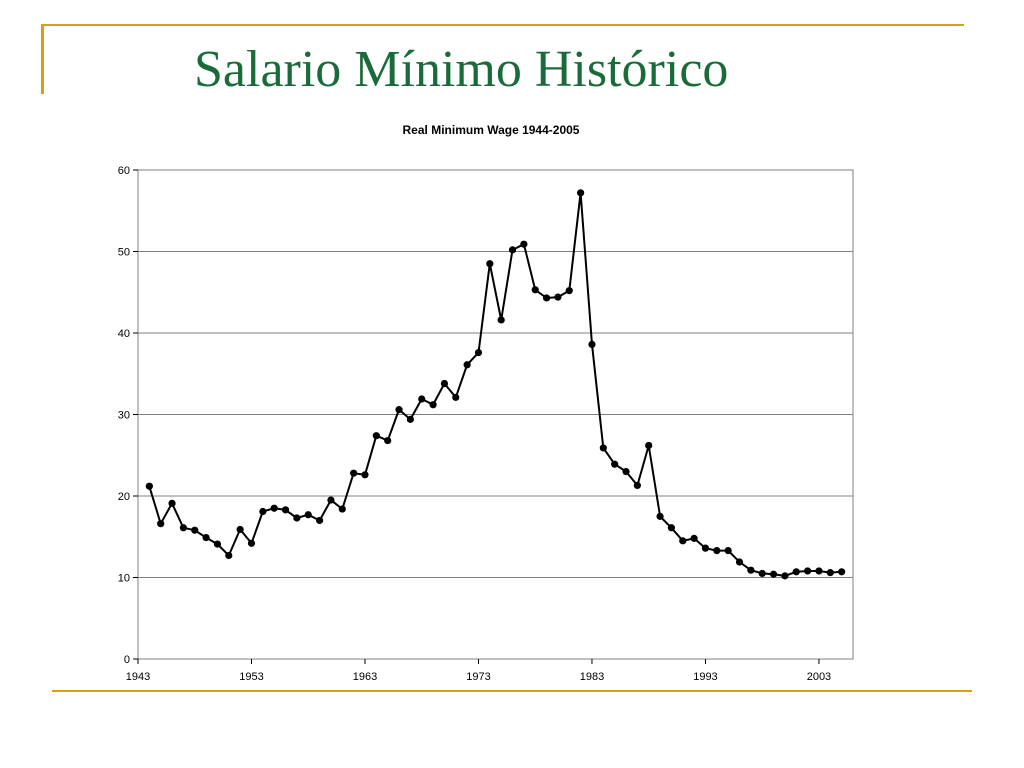  What do you see at coordinates (297, 518) in the screenshot?
I see `data-point-1957` at bounding box center [297, 518].